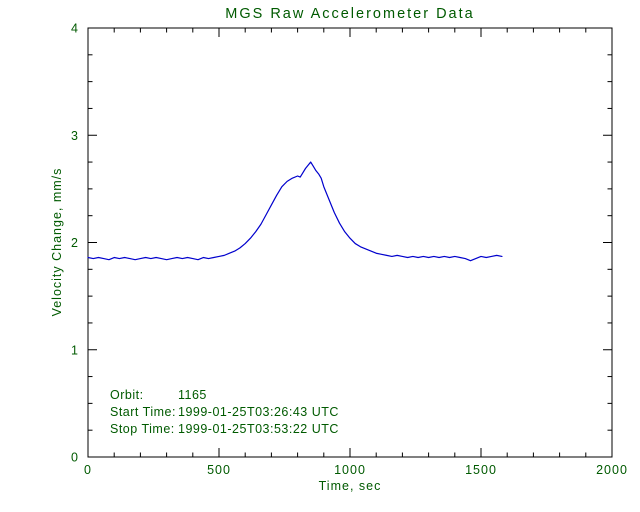 The width and height of the screenshot is (640, 512). What do you see at coordinates (88, 470) in the screenshot?
I see `x-tick-label: 0` at bounding box center [88, 470].